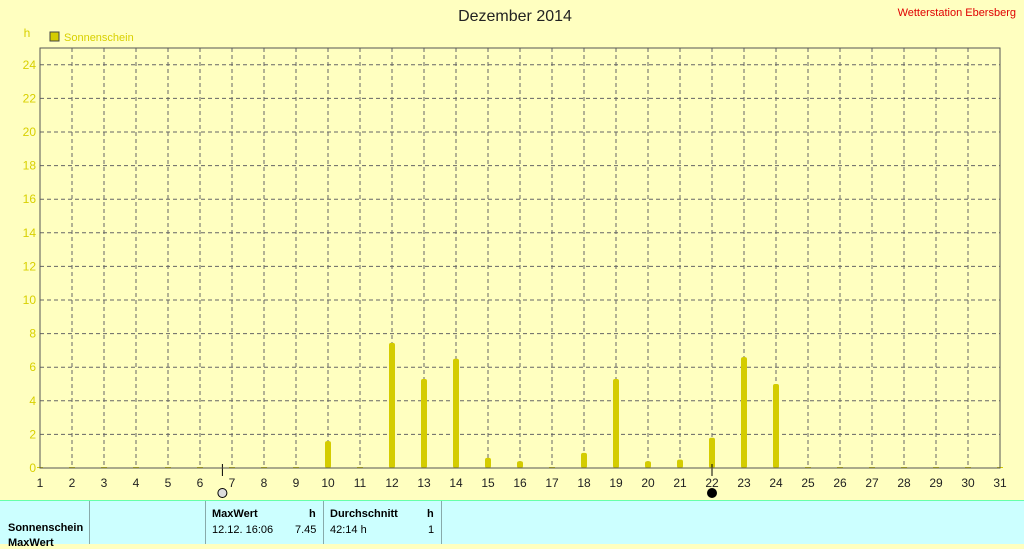 Image resolution: width=1024 pixels, height=549 pixels. What do you see at coordinates (222, 493) in the screenshot?
I see `first-quarter-icon` at bounding box center [222, 493].